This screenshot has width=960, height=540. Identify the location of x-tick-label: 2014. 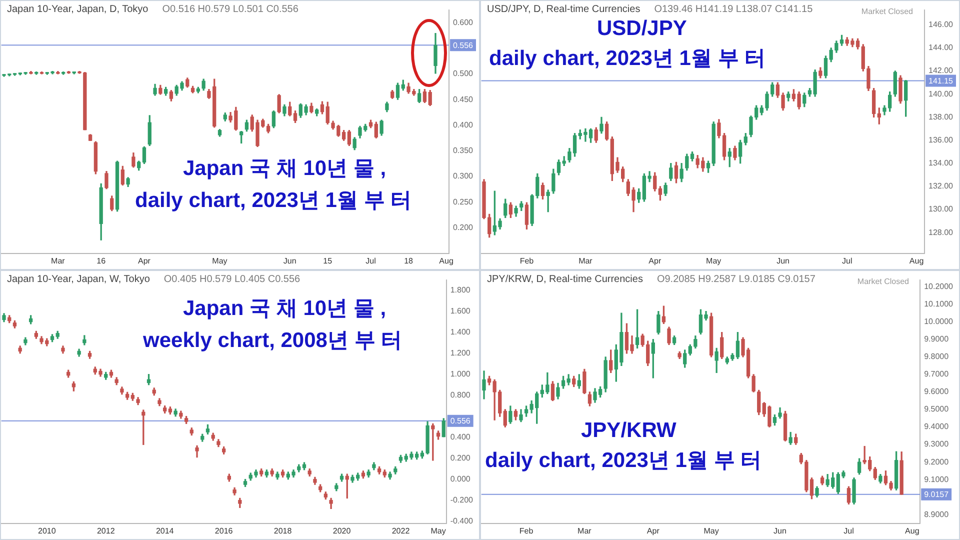
(165, 531).